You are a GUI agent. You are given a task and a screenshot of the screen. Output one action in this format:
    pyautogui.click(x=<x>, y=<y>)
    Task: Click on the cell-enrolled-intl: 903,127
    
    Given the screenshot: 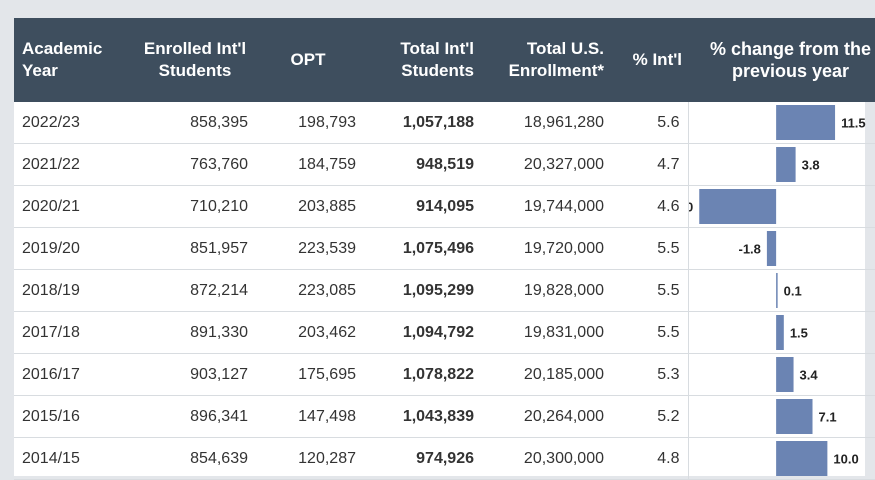 What is the action you would take?
    pyautogui.click(x=195, y=375)
    